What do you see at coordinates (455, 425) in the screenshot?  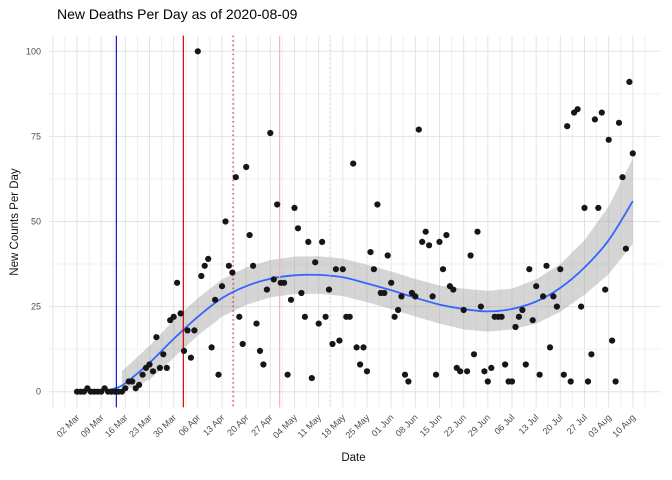 I see `x-tick-label: 22 Jun` at bounding box center [455, 425].